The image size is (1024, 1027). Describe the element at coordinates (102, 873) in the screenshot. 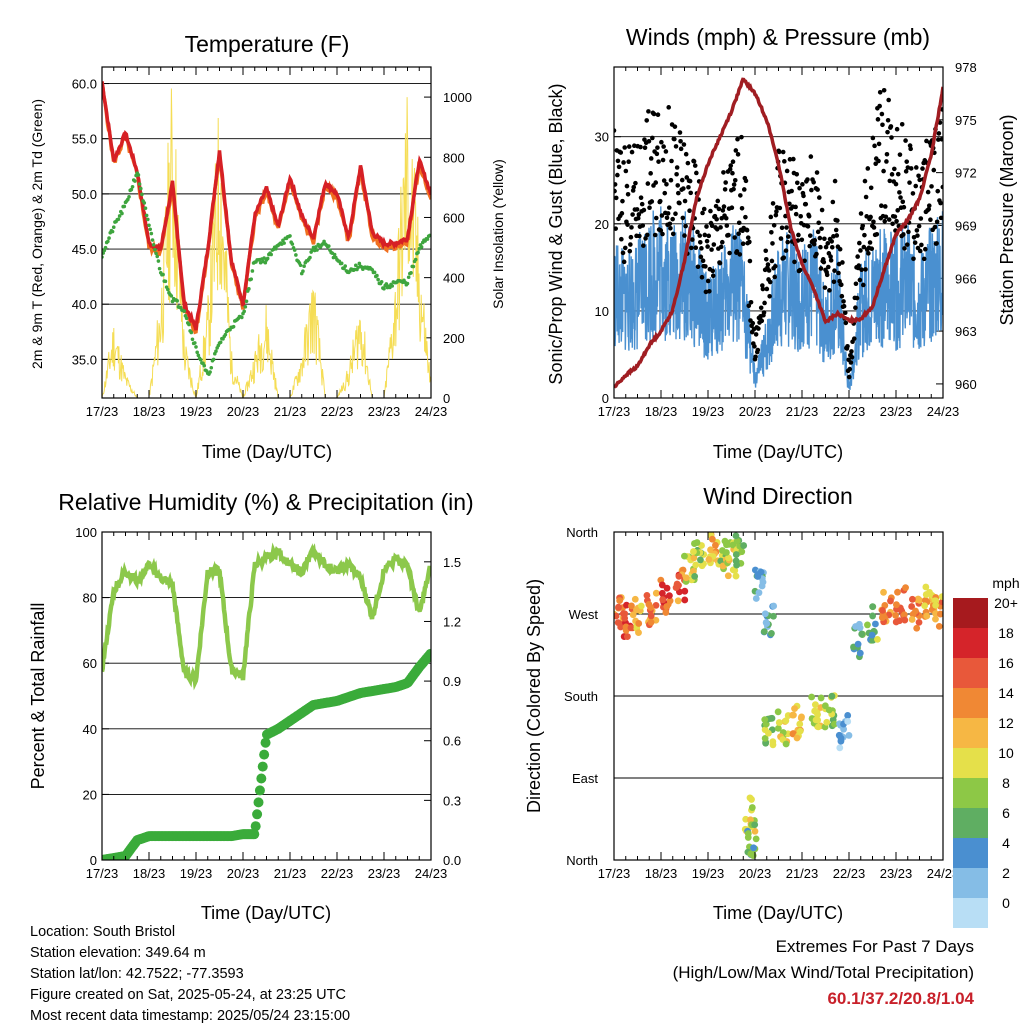

I see `humidity-x-tick-label: 17/23` at that location.